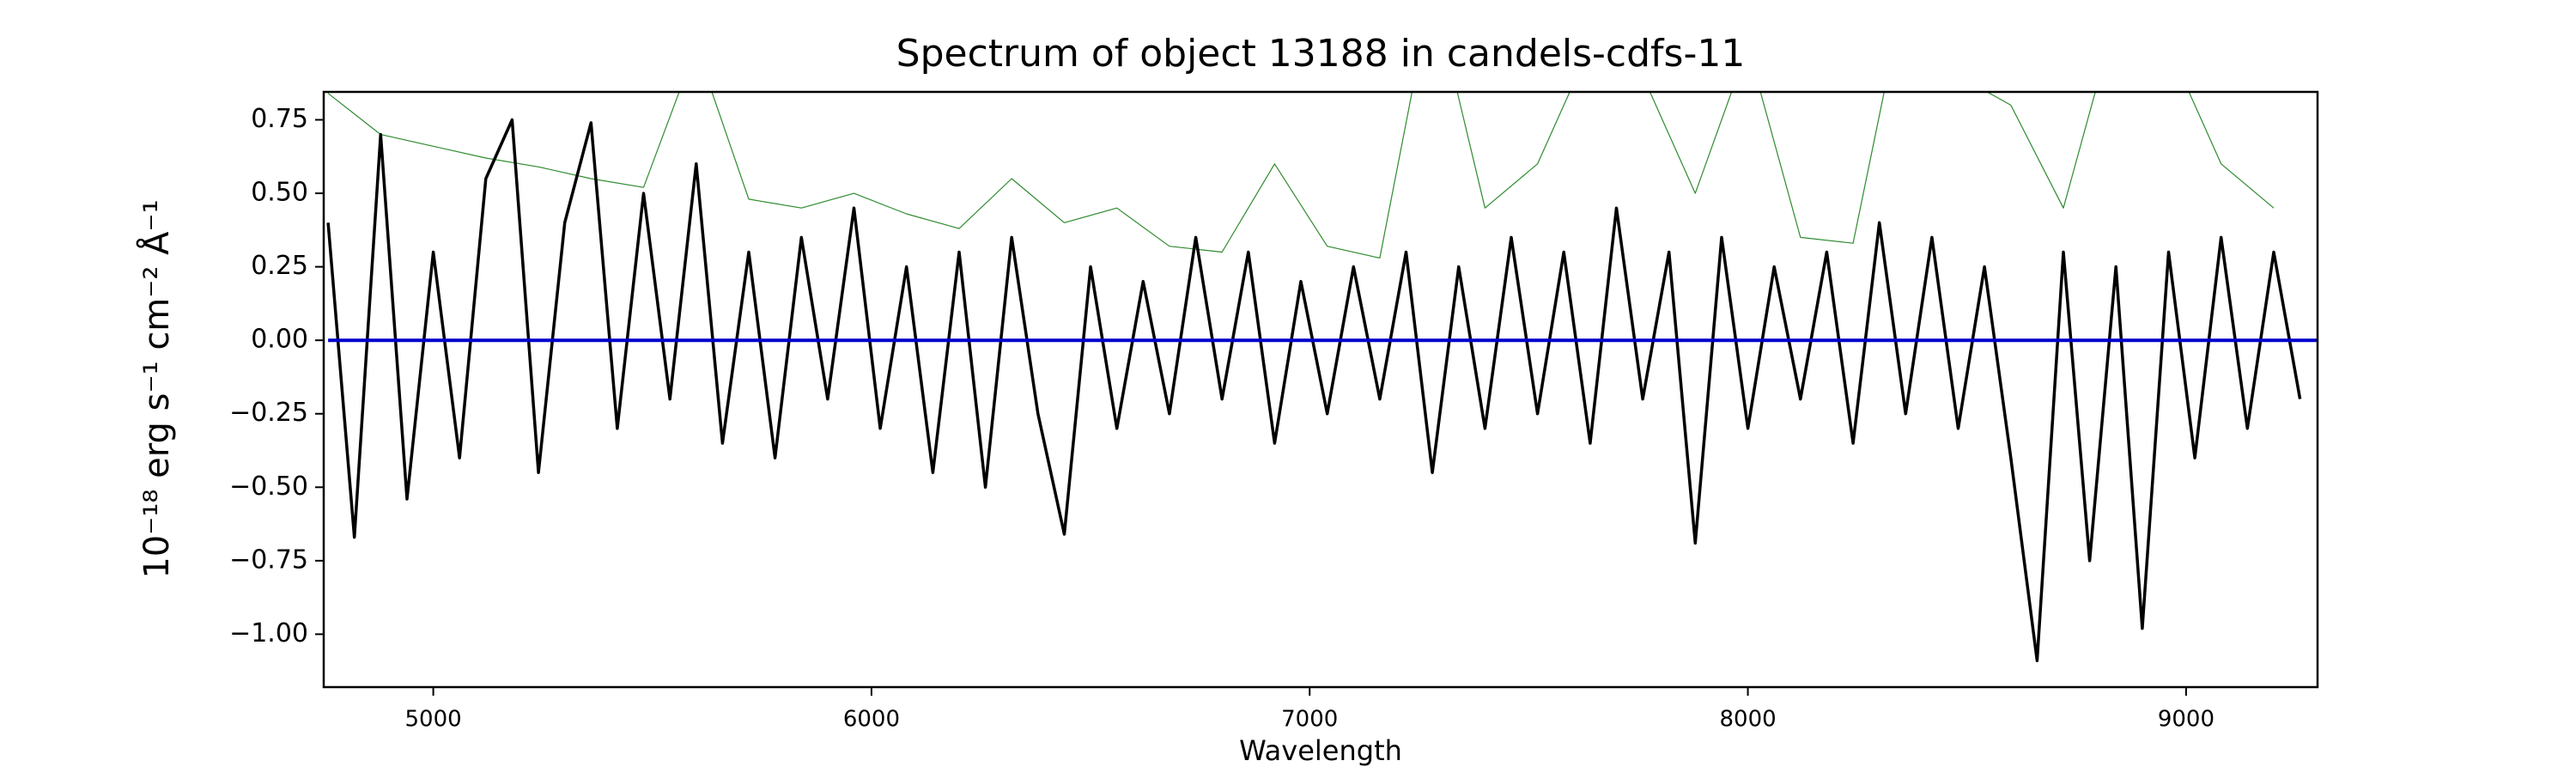 The image size is (2576, 773). Describe the element at coordinates (156, 388) in the screenshot. I see `y-axis-label: 10⁻¹⁸ erg s⁻¹ cm⁻² Å⁻¹` at that location.